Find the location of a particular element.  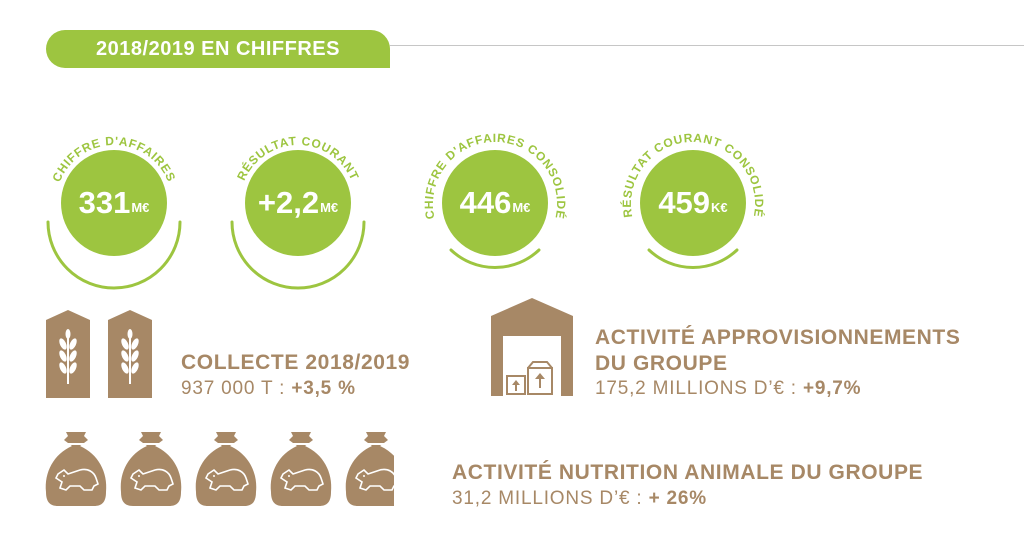

kpi-value-disk: 459 K€ is located at coordinates (693, 203).